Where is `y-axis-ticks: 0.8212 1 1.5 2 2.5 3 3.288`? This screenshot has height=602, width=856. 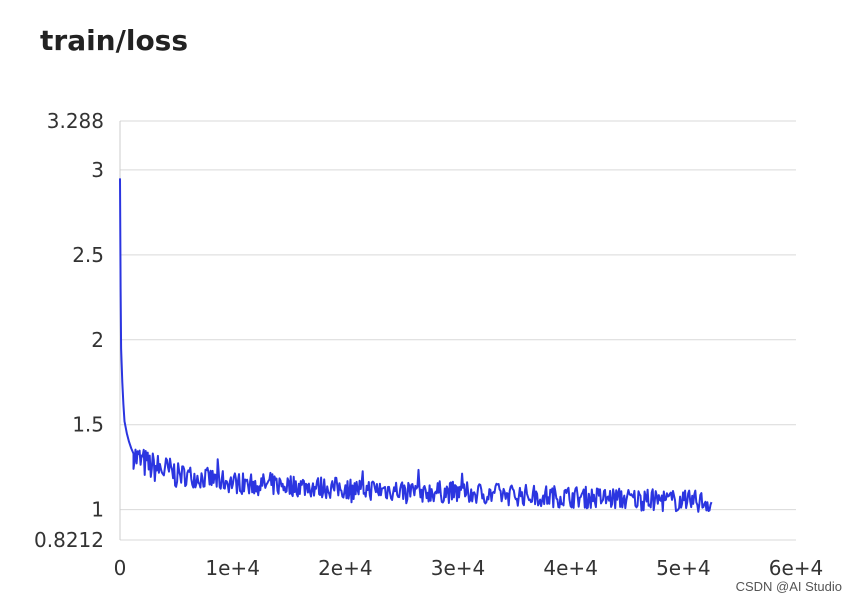
y-axis-ticks: 0.8212 1 1.5 2 2.5 3 3.288 is located at coordinates (69, 330).